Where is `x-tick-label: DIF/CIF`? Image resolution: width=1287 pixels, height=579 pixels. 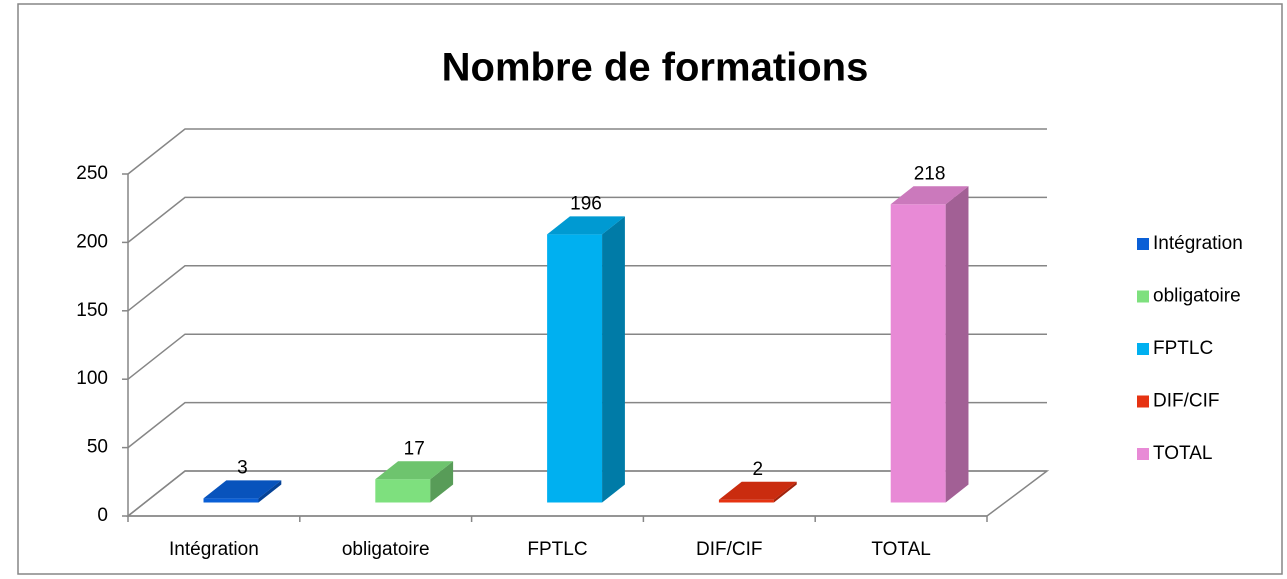
x-tick-label: DIF/CIF is located at coordinates (729, 549).